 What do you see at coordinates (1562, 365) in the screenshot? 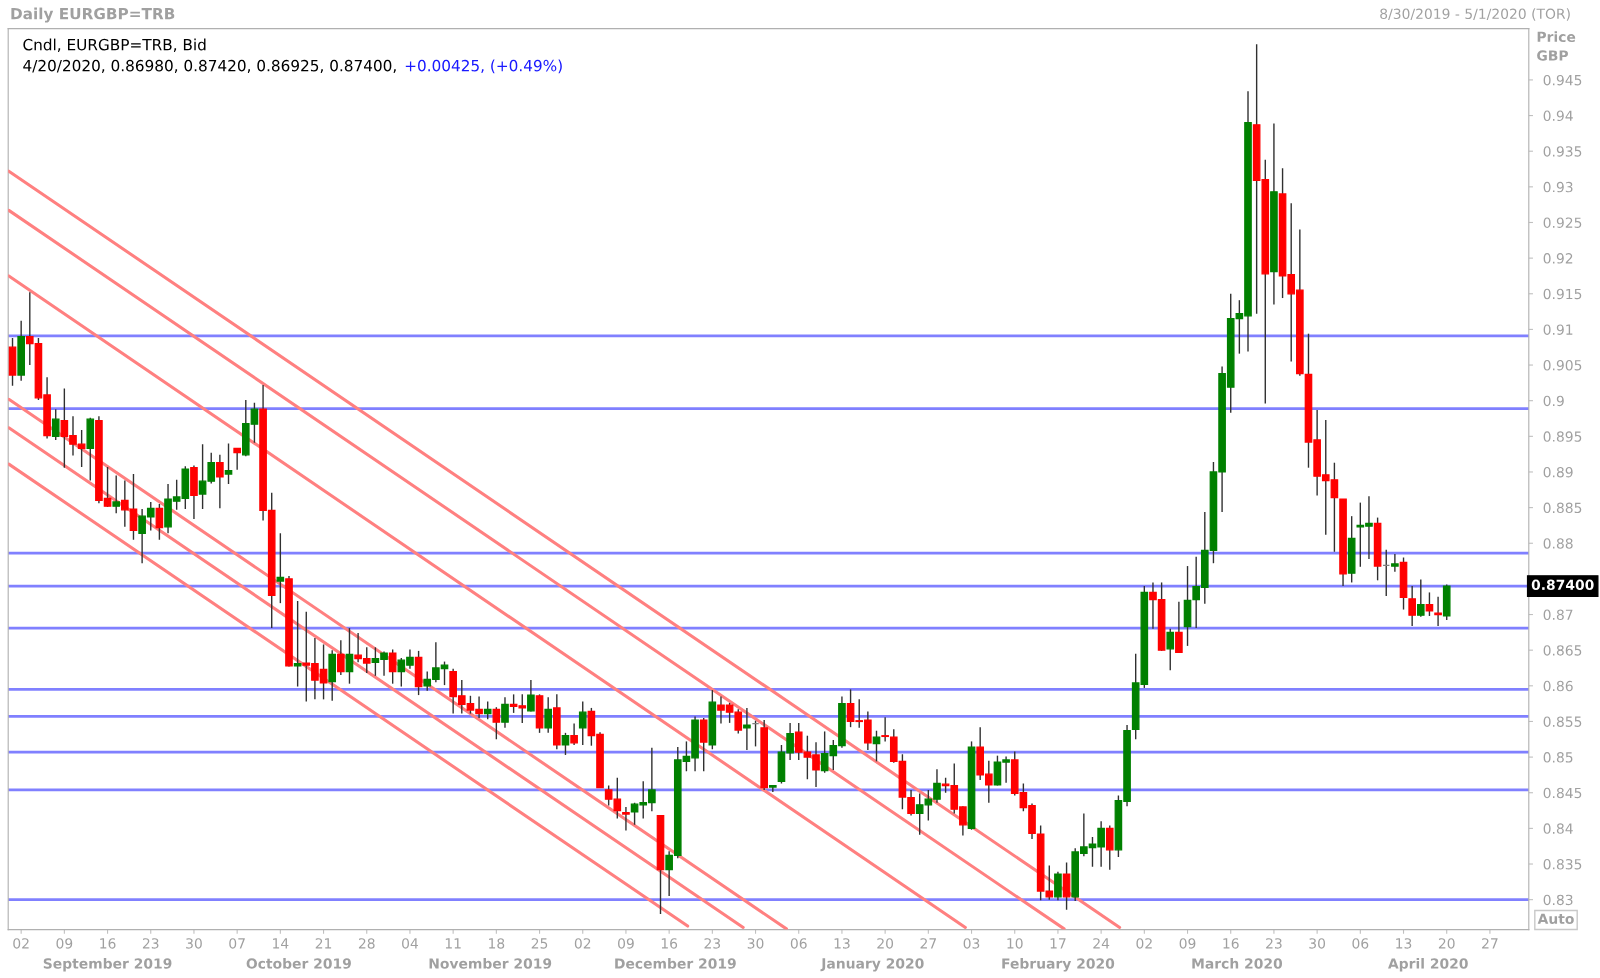
I see `y-tick-label: 0.905` at bounding box center [1562, 365].